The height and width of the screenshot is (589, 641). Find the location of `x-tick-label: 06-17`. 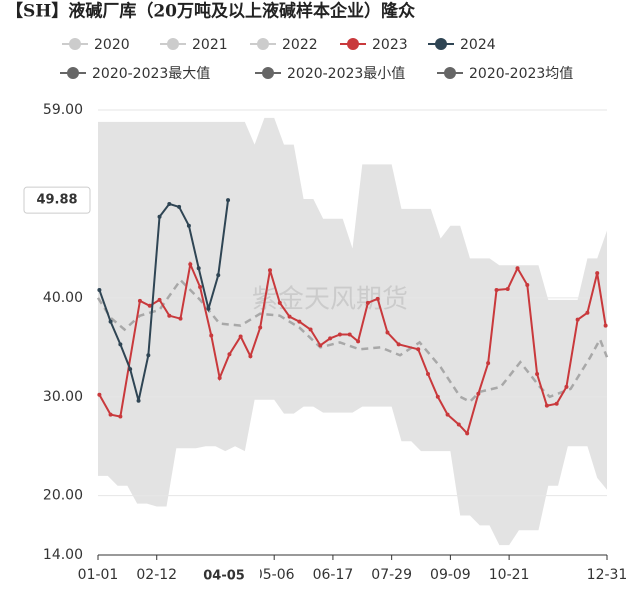

x-tick-label: 06-17 is located at coordinates (333, 575).